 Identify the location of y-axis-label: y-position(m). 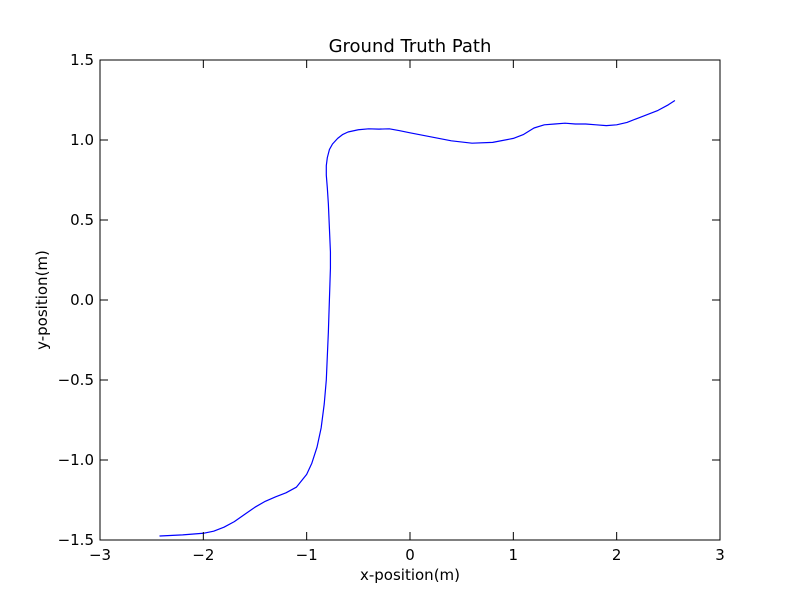
(42, 300).